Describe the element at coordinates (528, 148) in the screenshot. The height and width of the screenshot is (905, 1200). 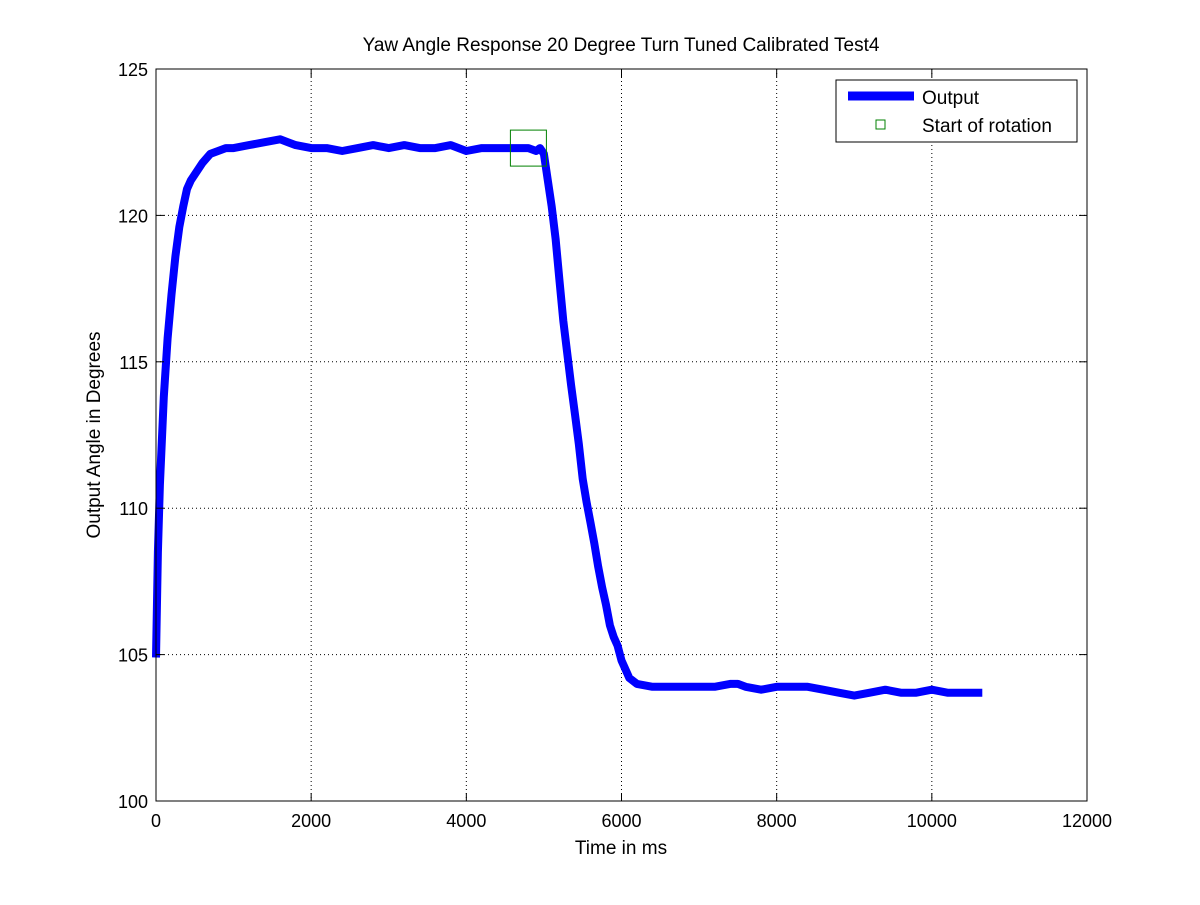
I see `start-of-rotation-marker` at that location.